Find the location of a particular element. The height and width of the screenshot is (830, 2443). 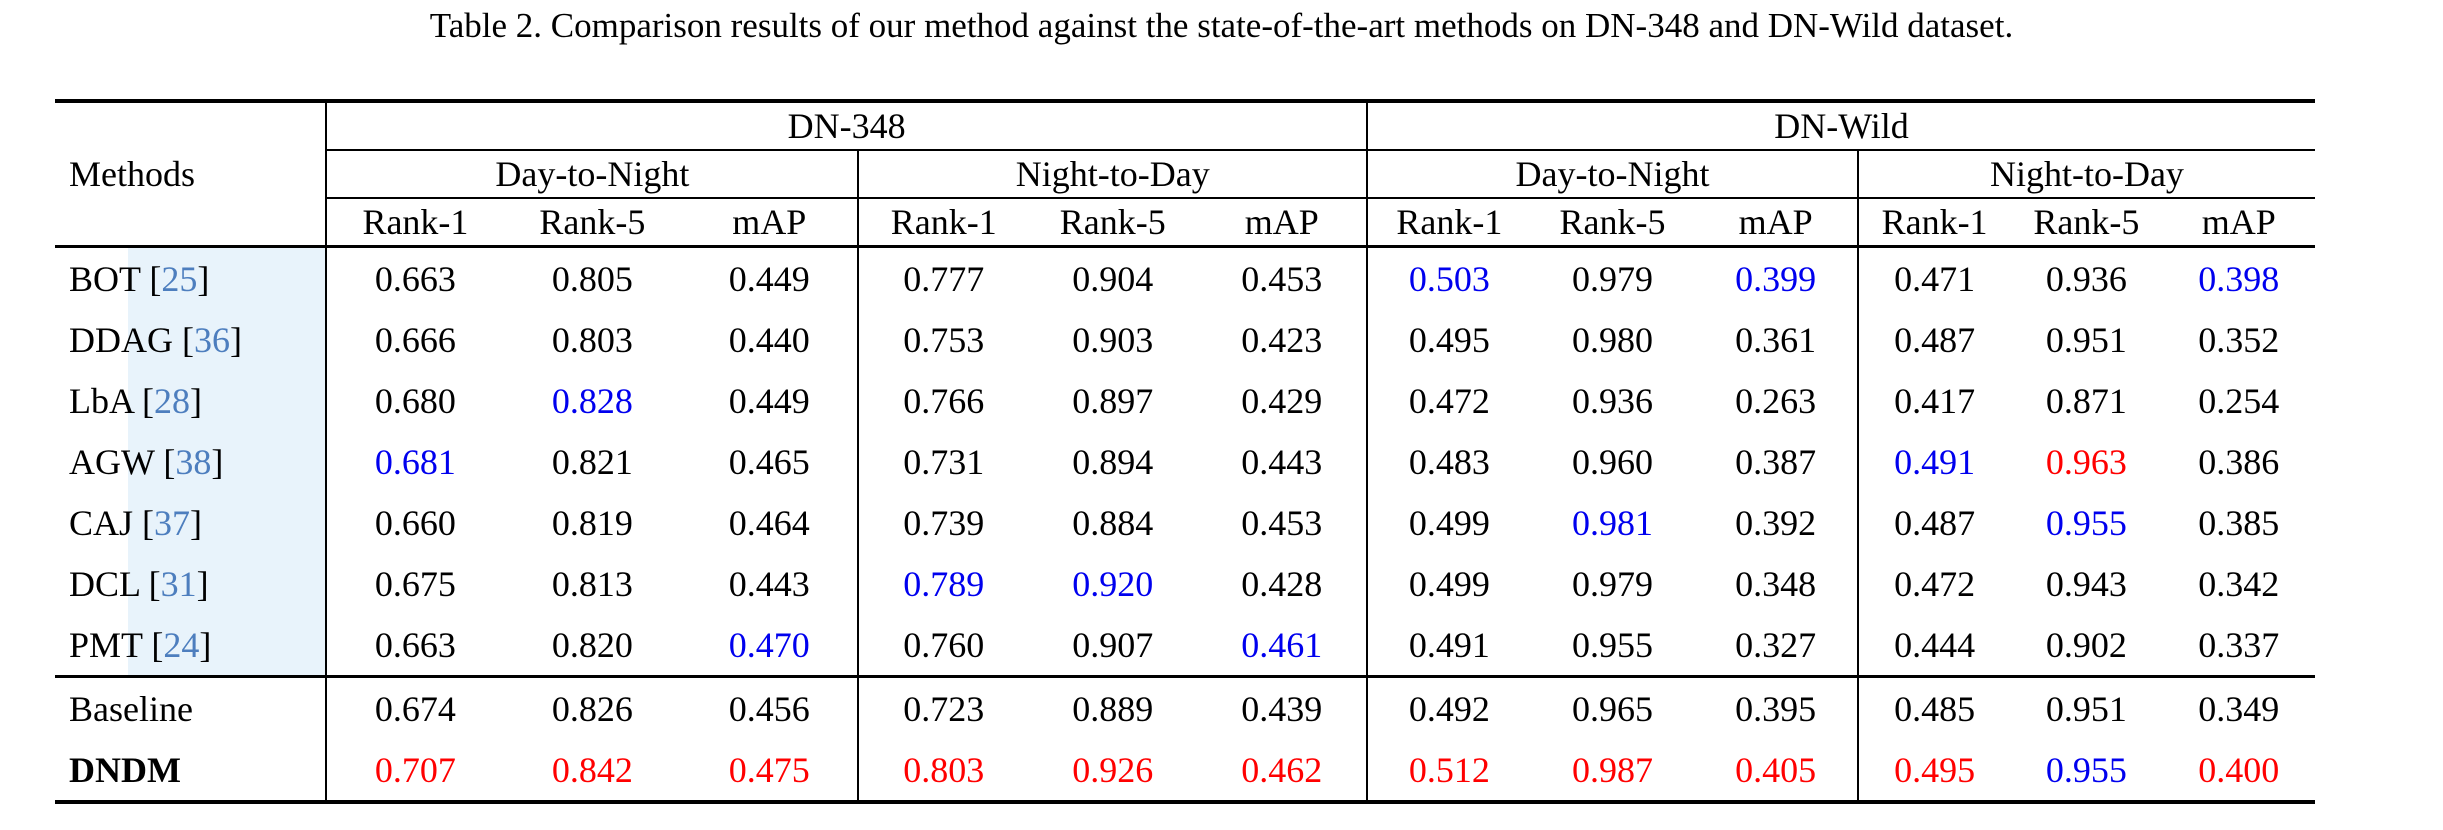

citation-link: [31] is located at coordinates (174, 584).